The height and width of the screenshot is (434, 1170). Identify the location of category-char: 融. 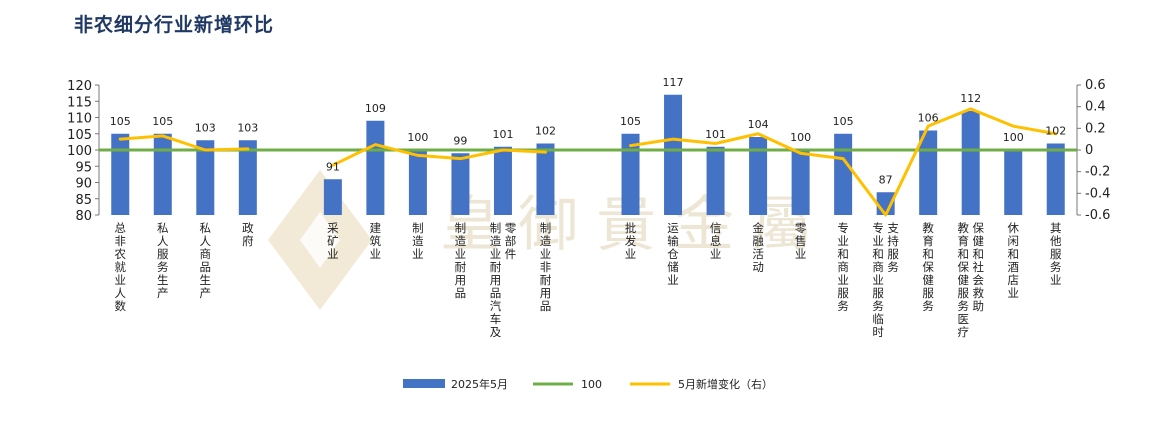
(758, 241).